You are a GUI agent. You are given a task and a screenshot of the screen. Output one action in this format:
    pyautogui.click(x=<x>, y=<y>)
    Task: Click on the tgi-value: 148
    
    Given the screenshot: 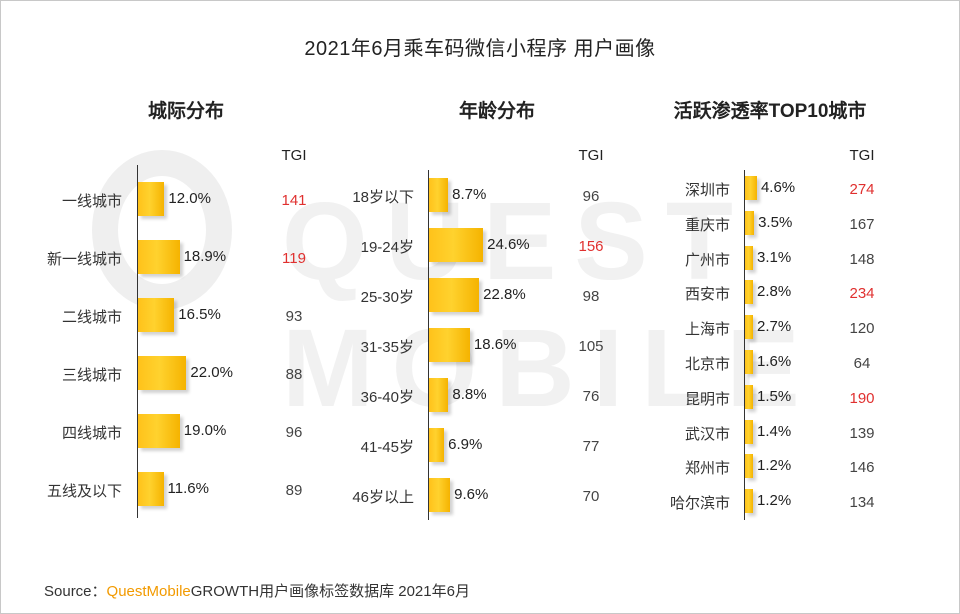 What is the action you would take?
    pyautogui.click(x=862, y=259)
    